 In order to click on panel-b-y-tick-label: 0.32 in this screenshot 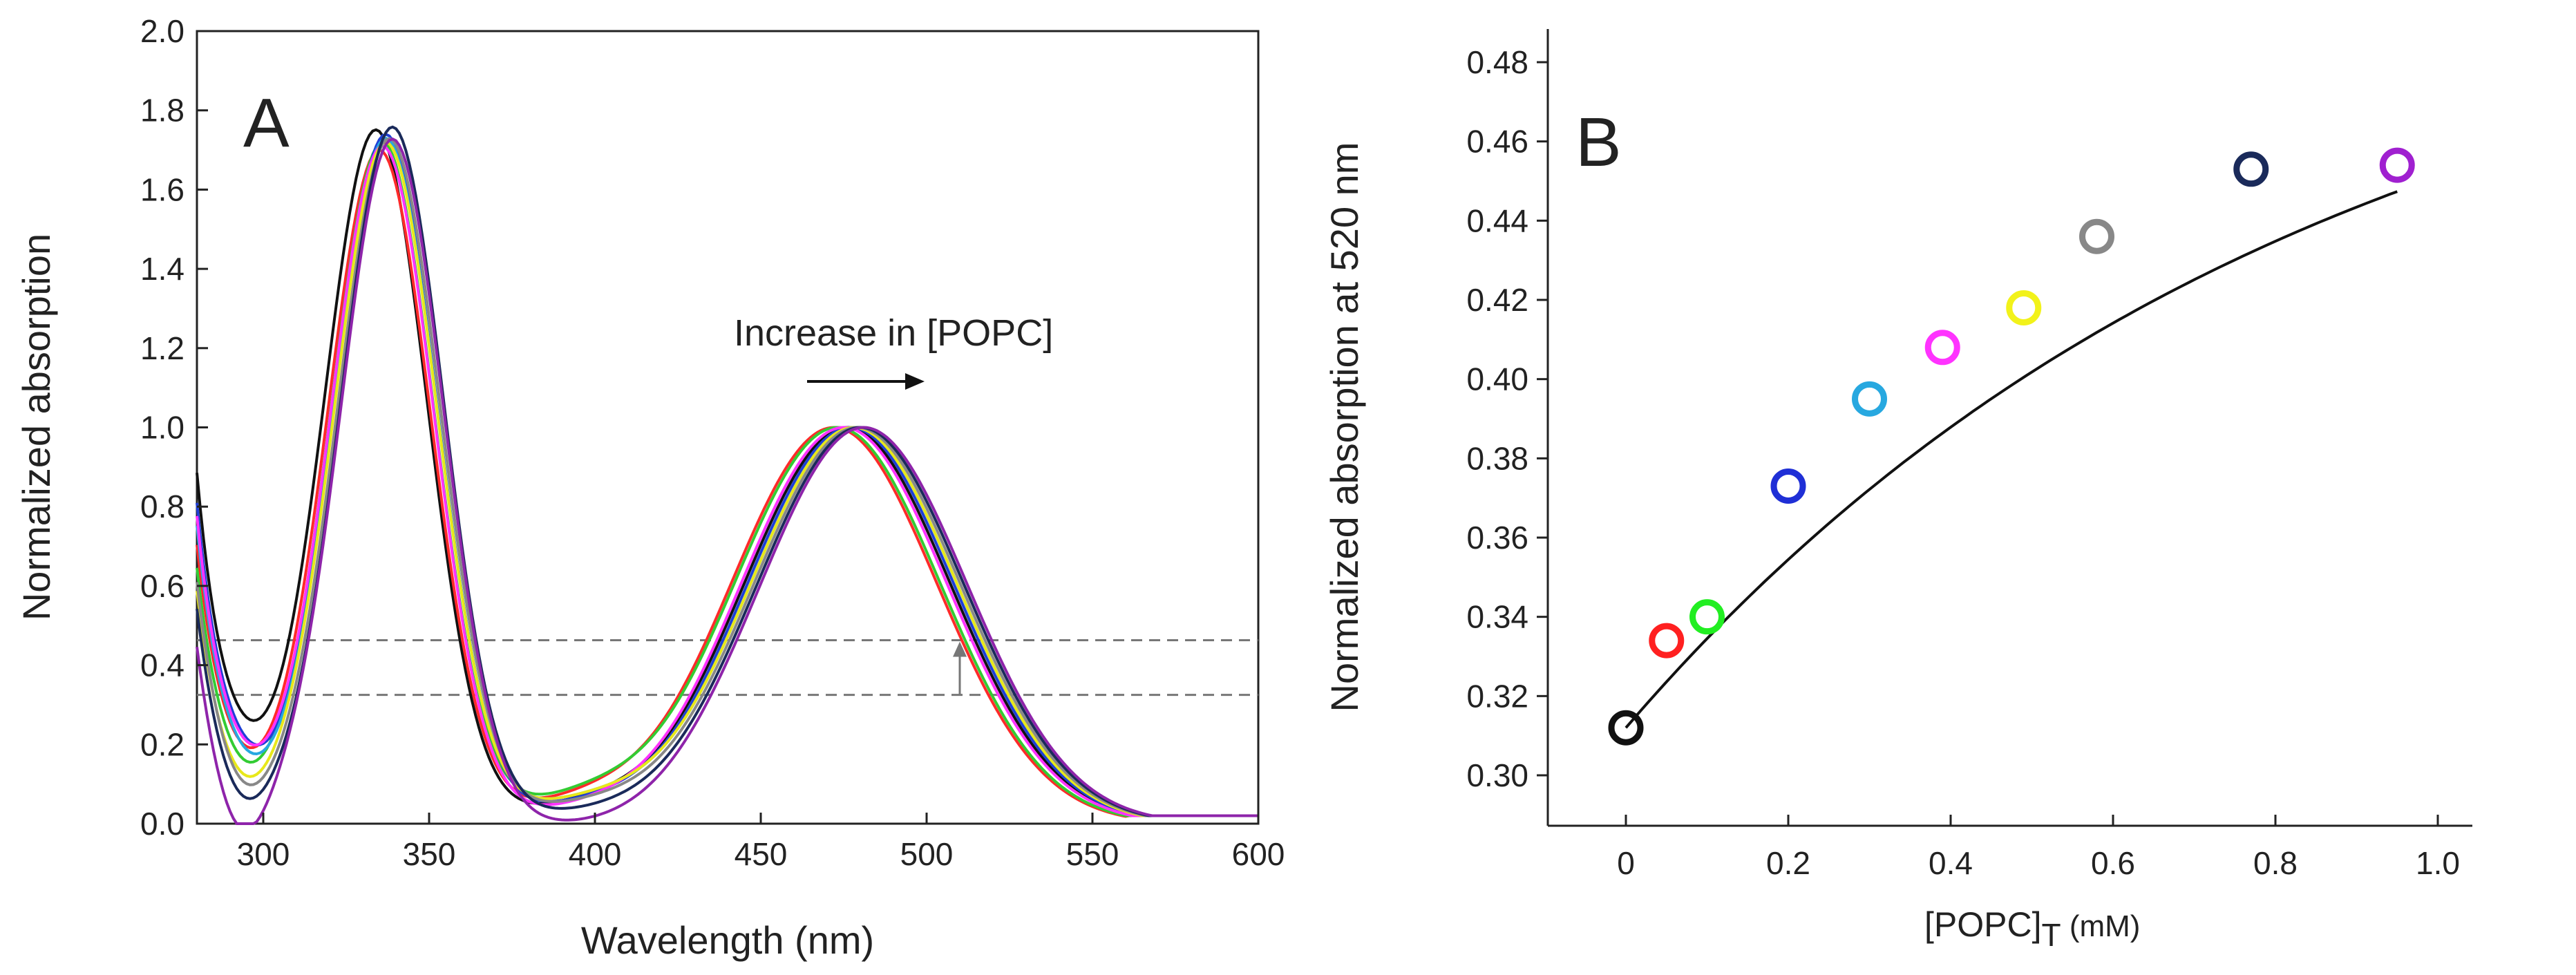, I will do `click(1497, 696)`.